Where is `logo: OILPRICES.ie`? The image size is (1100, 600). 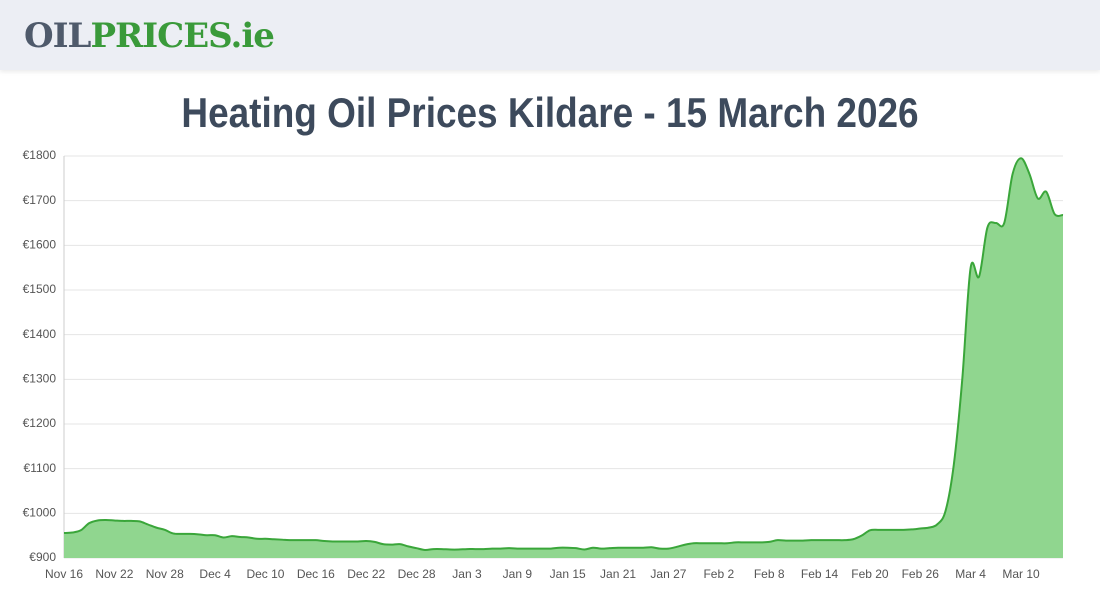
logo: OILPRICES.ie is located at coordinates (149, 36).